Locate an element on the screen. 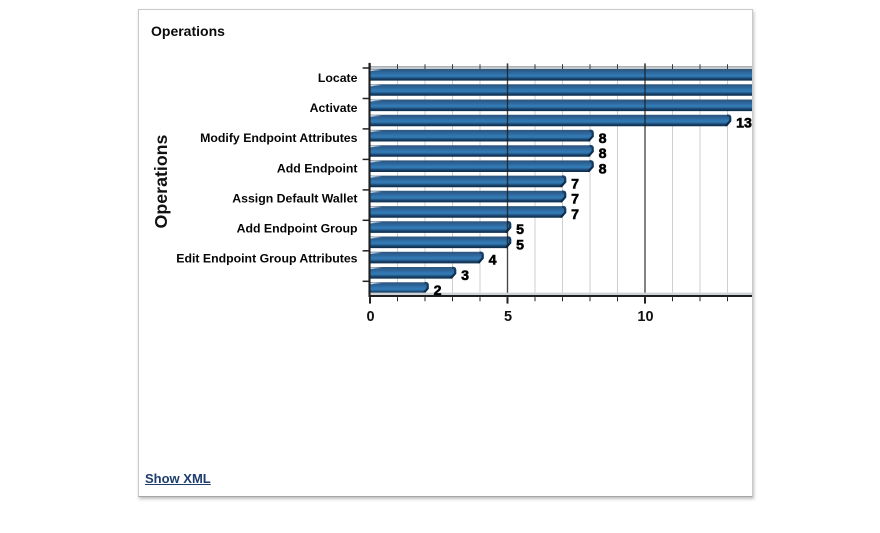 This screenshot has height=533, width=880. svg-text: 10 is located at coordinates (645, 317).